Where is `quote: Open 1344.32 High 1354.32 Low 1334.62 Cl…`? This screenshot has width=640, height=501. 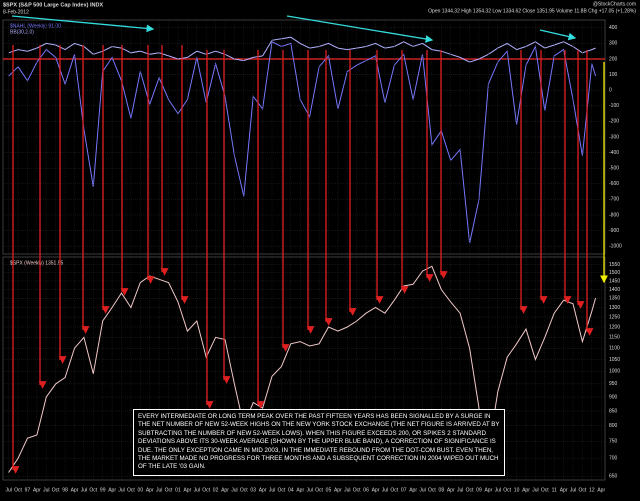 quote: Open 1344.32 High 1354.32 Low 1334.62 Cl… is located at coordinates (532, 11).